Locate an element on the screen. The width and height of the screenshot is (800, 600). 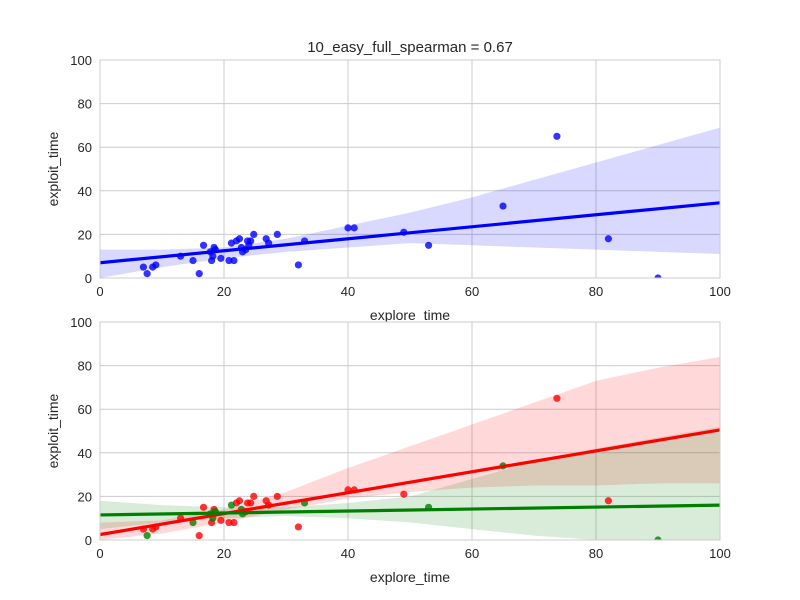
fit-lines-bottom is located at coordinates (410, 482).